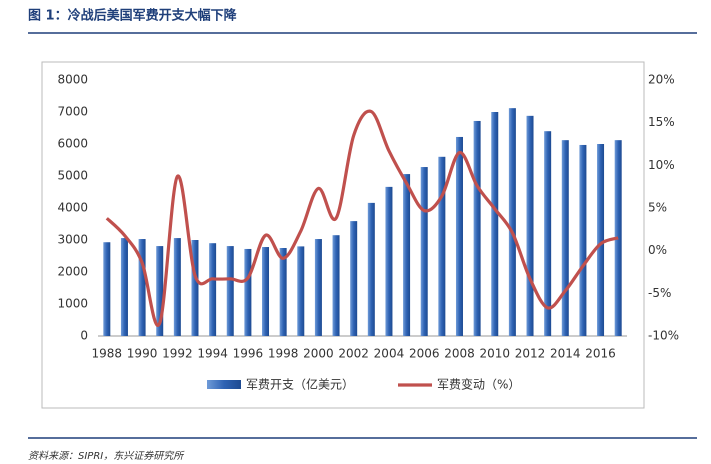 The width and height of the screenshot is (711, 464). I want to click on y2-tick-label: -5%, so click(659, 293).